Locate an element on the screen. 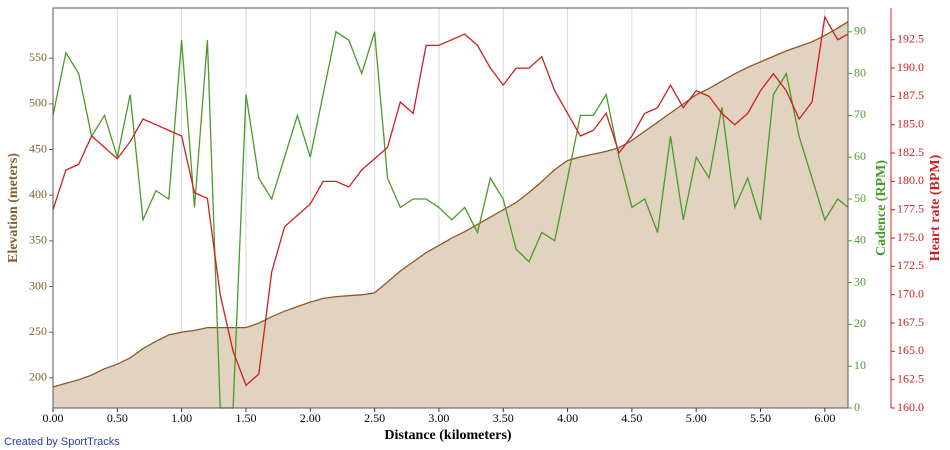 This screenshot has width=950, height=450. x-tick-label: 3.00 is located at coordinates (438, 418).